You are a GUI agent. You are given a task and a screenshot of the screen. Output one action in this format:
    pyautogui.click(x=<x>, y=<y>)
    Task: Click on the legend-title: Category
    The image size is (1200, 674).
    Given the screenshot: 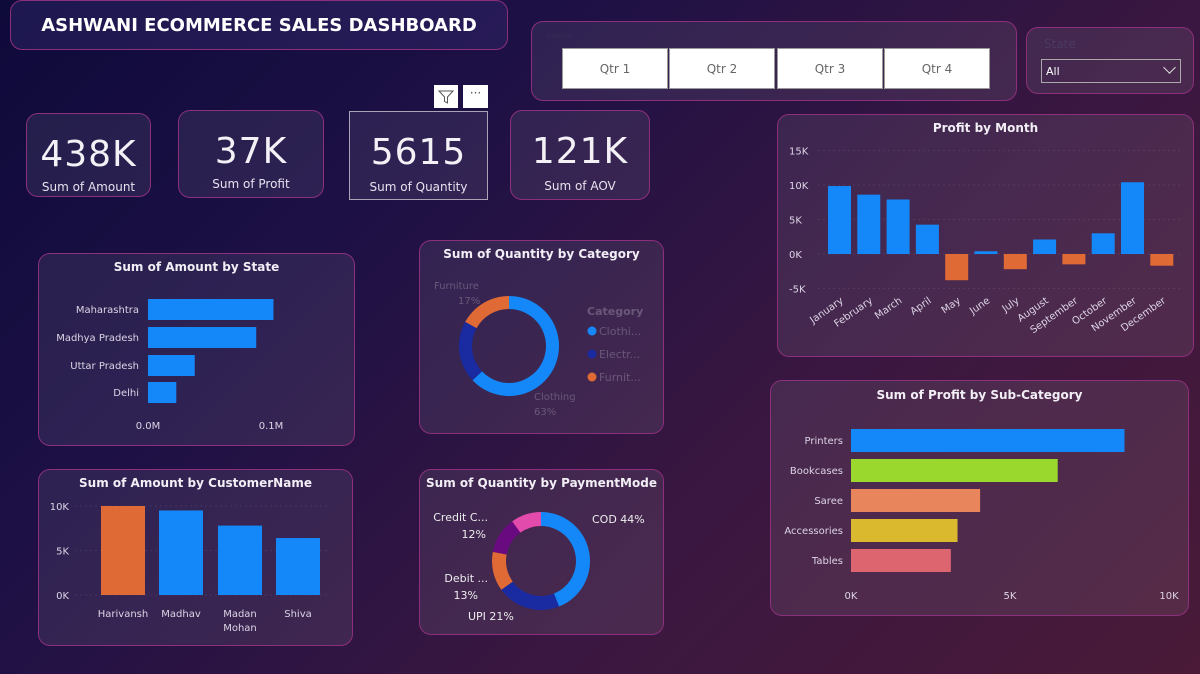 What is the action you would take?
    pyautogui.click(x=615, y=311)
    